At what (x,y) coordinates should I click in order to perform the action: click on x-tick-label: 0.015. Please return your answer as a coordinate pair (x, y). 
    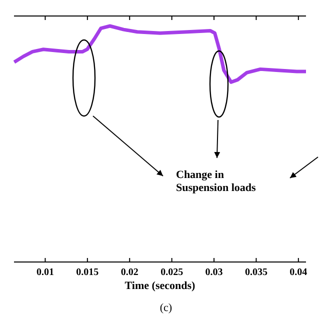
    Looking at the image, I should click on (87, 272).